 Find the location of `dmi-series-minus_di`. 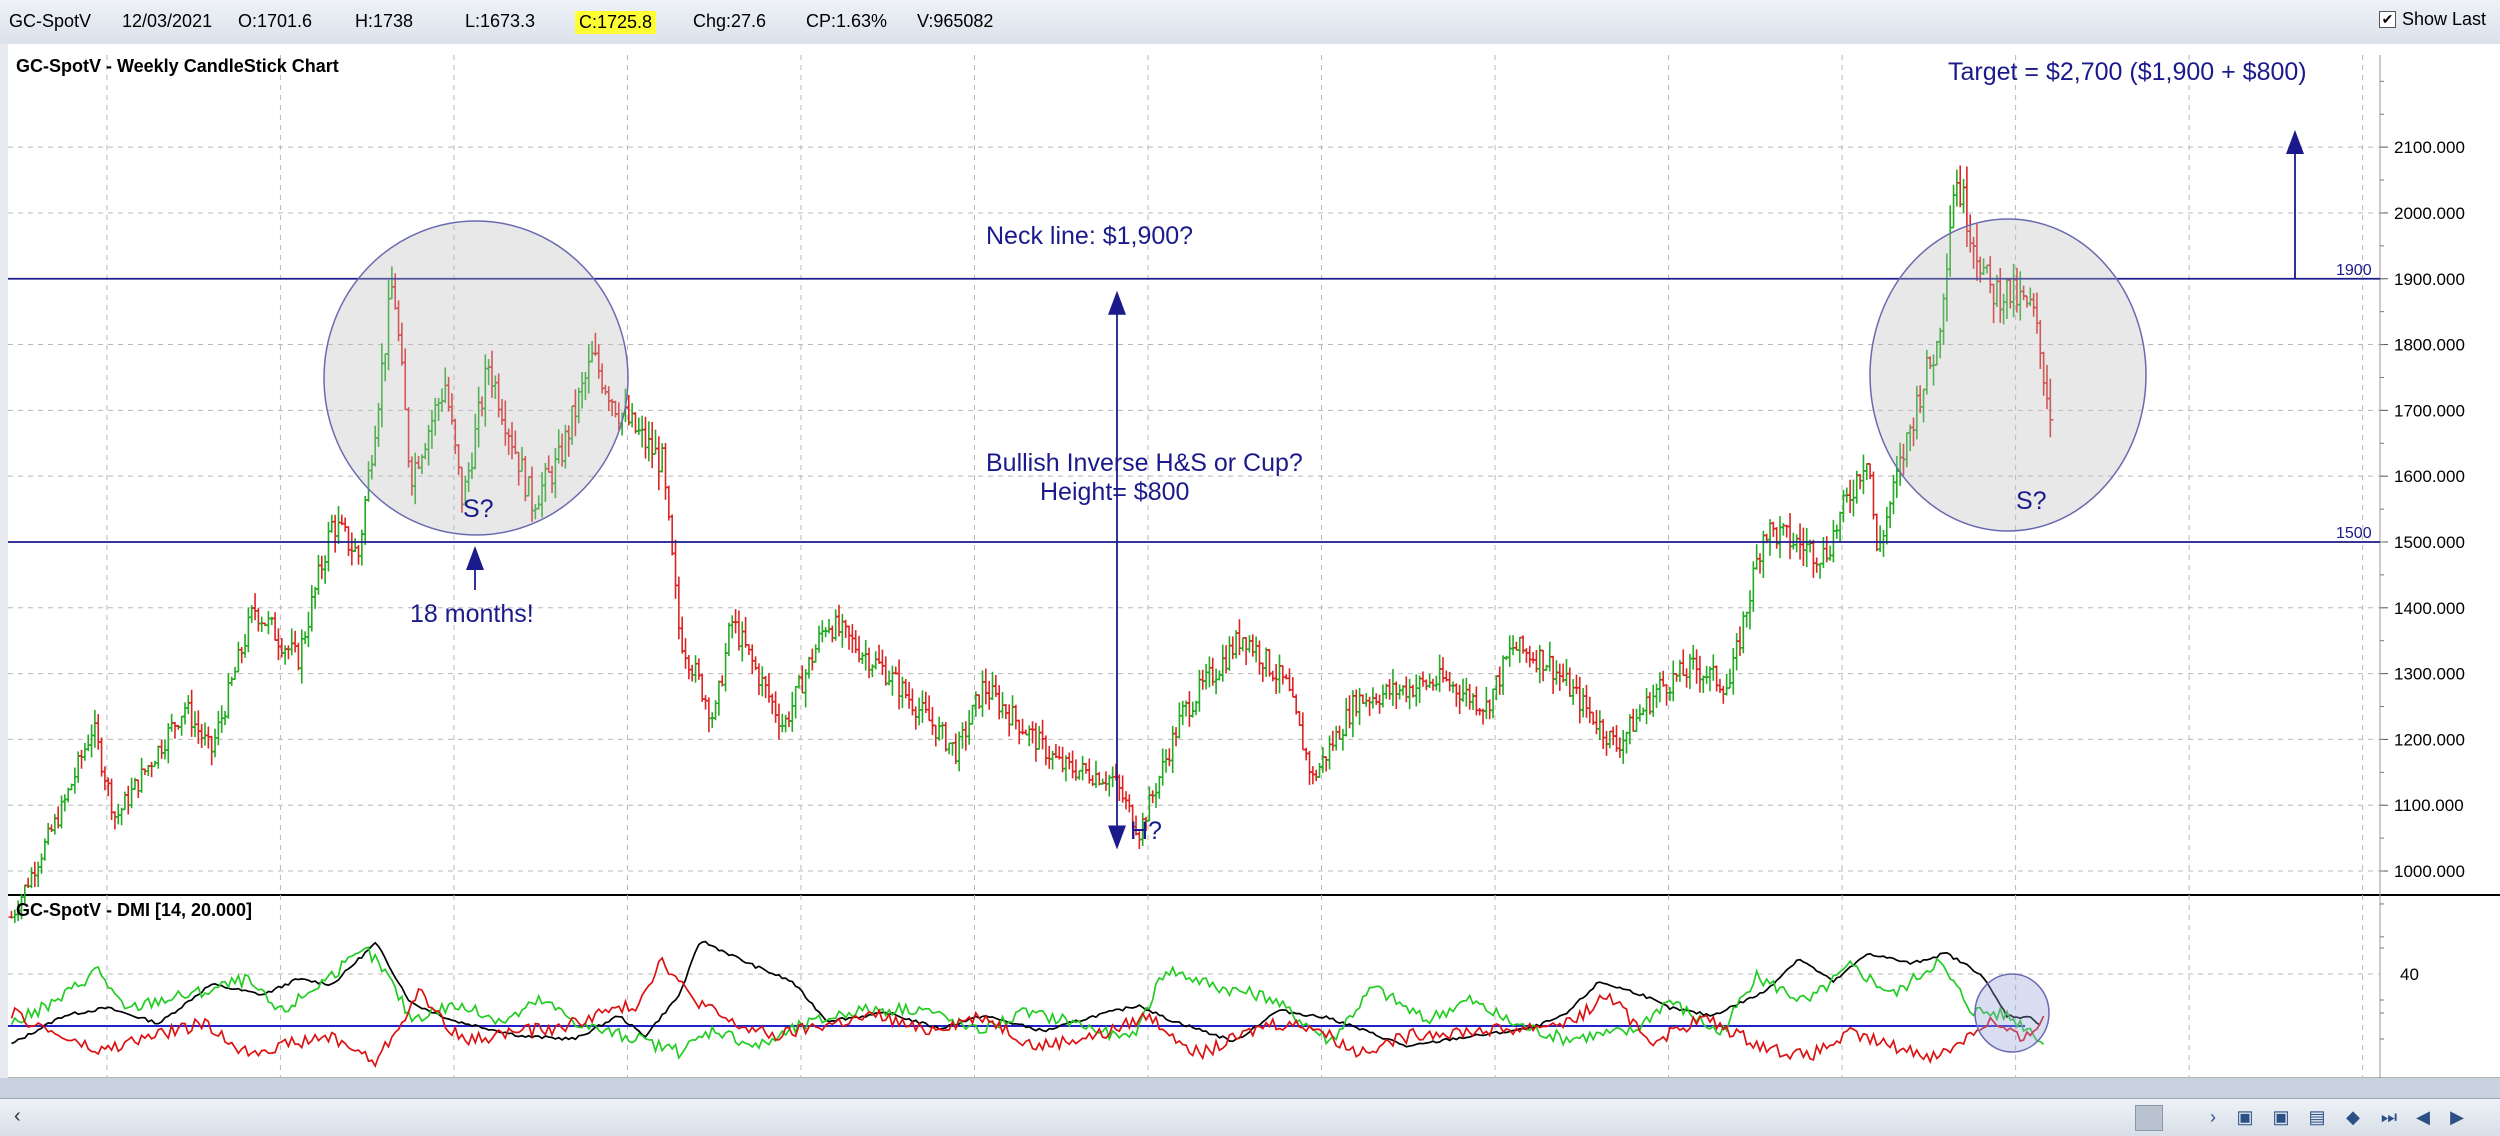

dmi-series-minus_di is located at coordinates (1027, 1012).